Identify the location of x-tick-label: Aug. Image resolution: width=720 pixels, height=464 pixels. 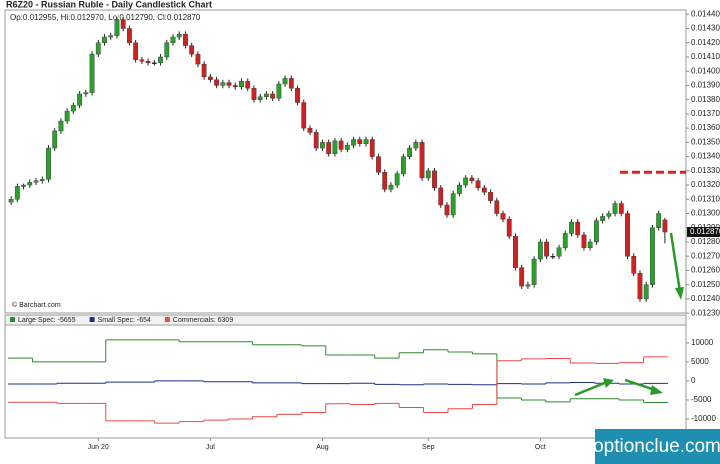
(322, 447).